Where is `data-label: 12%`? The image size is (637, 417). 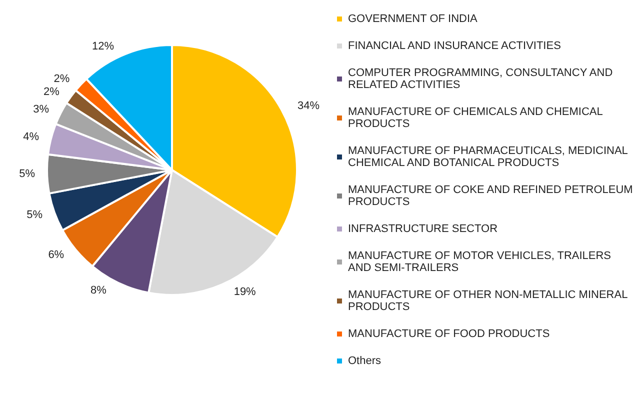 data-label: 12% is located at coordinates (103, 46).